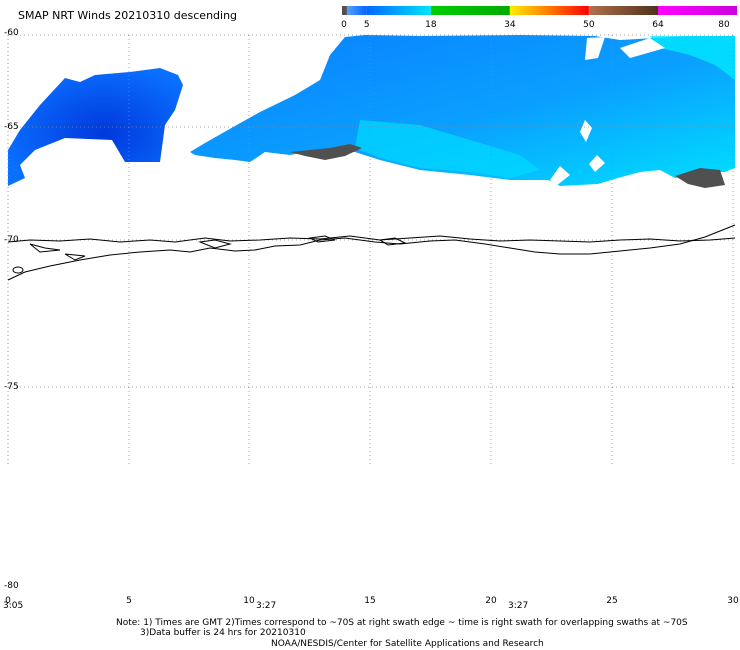 The image size is (740, 650). I want to click on map-title: SMAP NRT Winds 20210310 descending, so click(128, 15).